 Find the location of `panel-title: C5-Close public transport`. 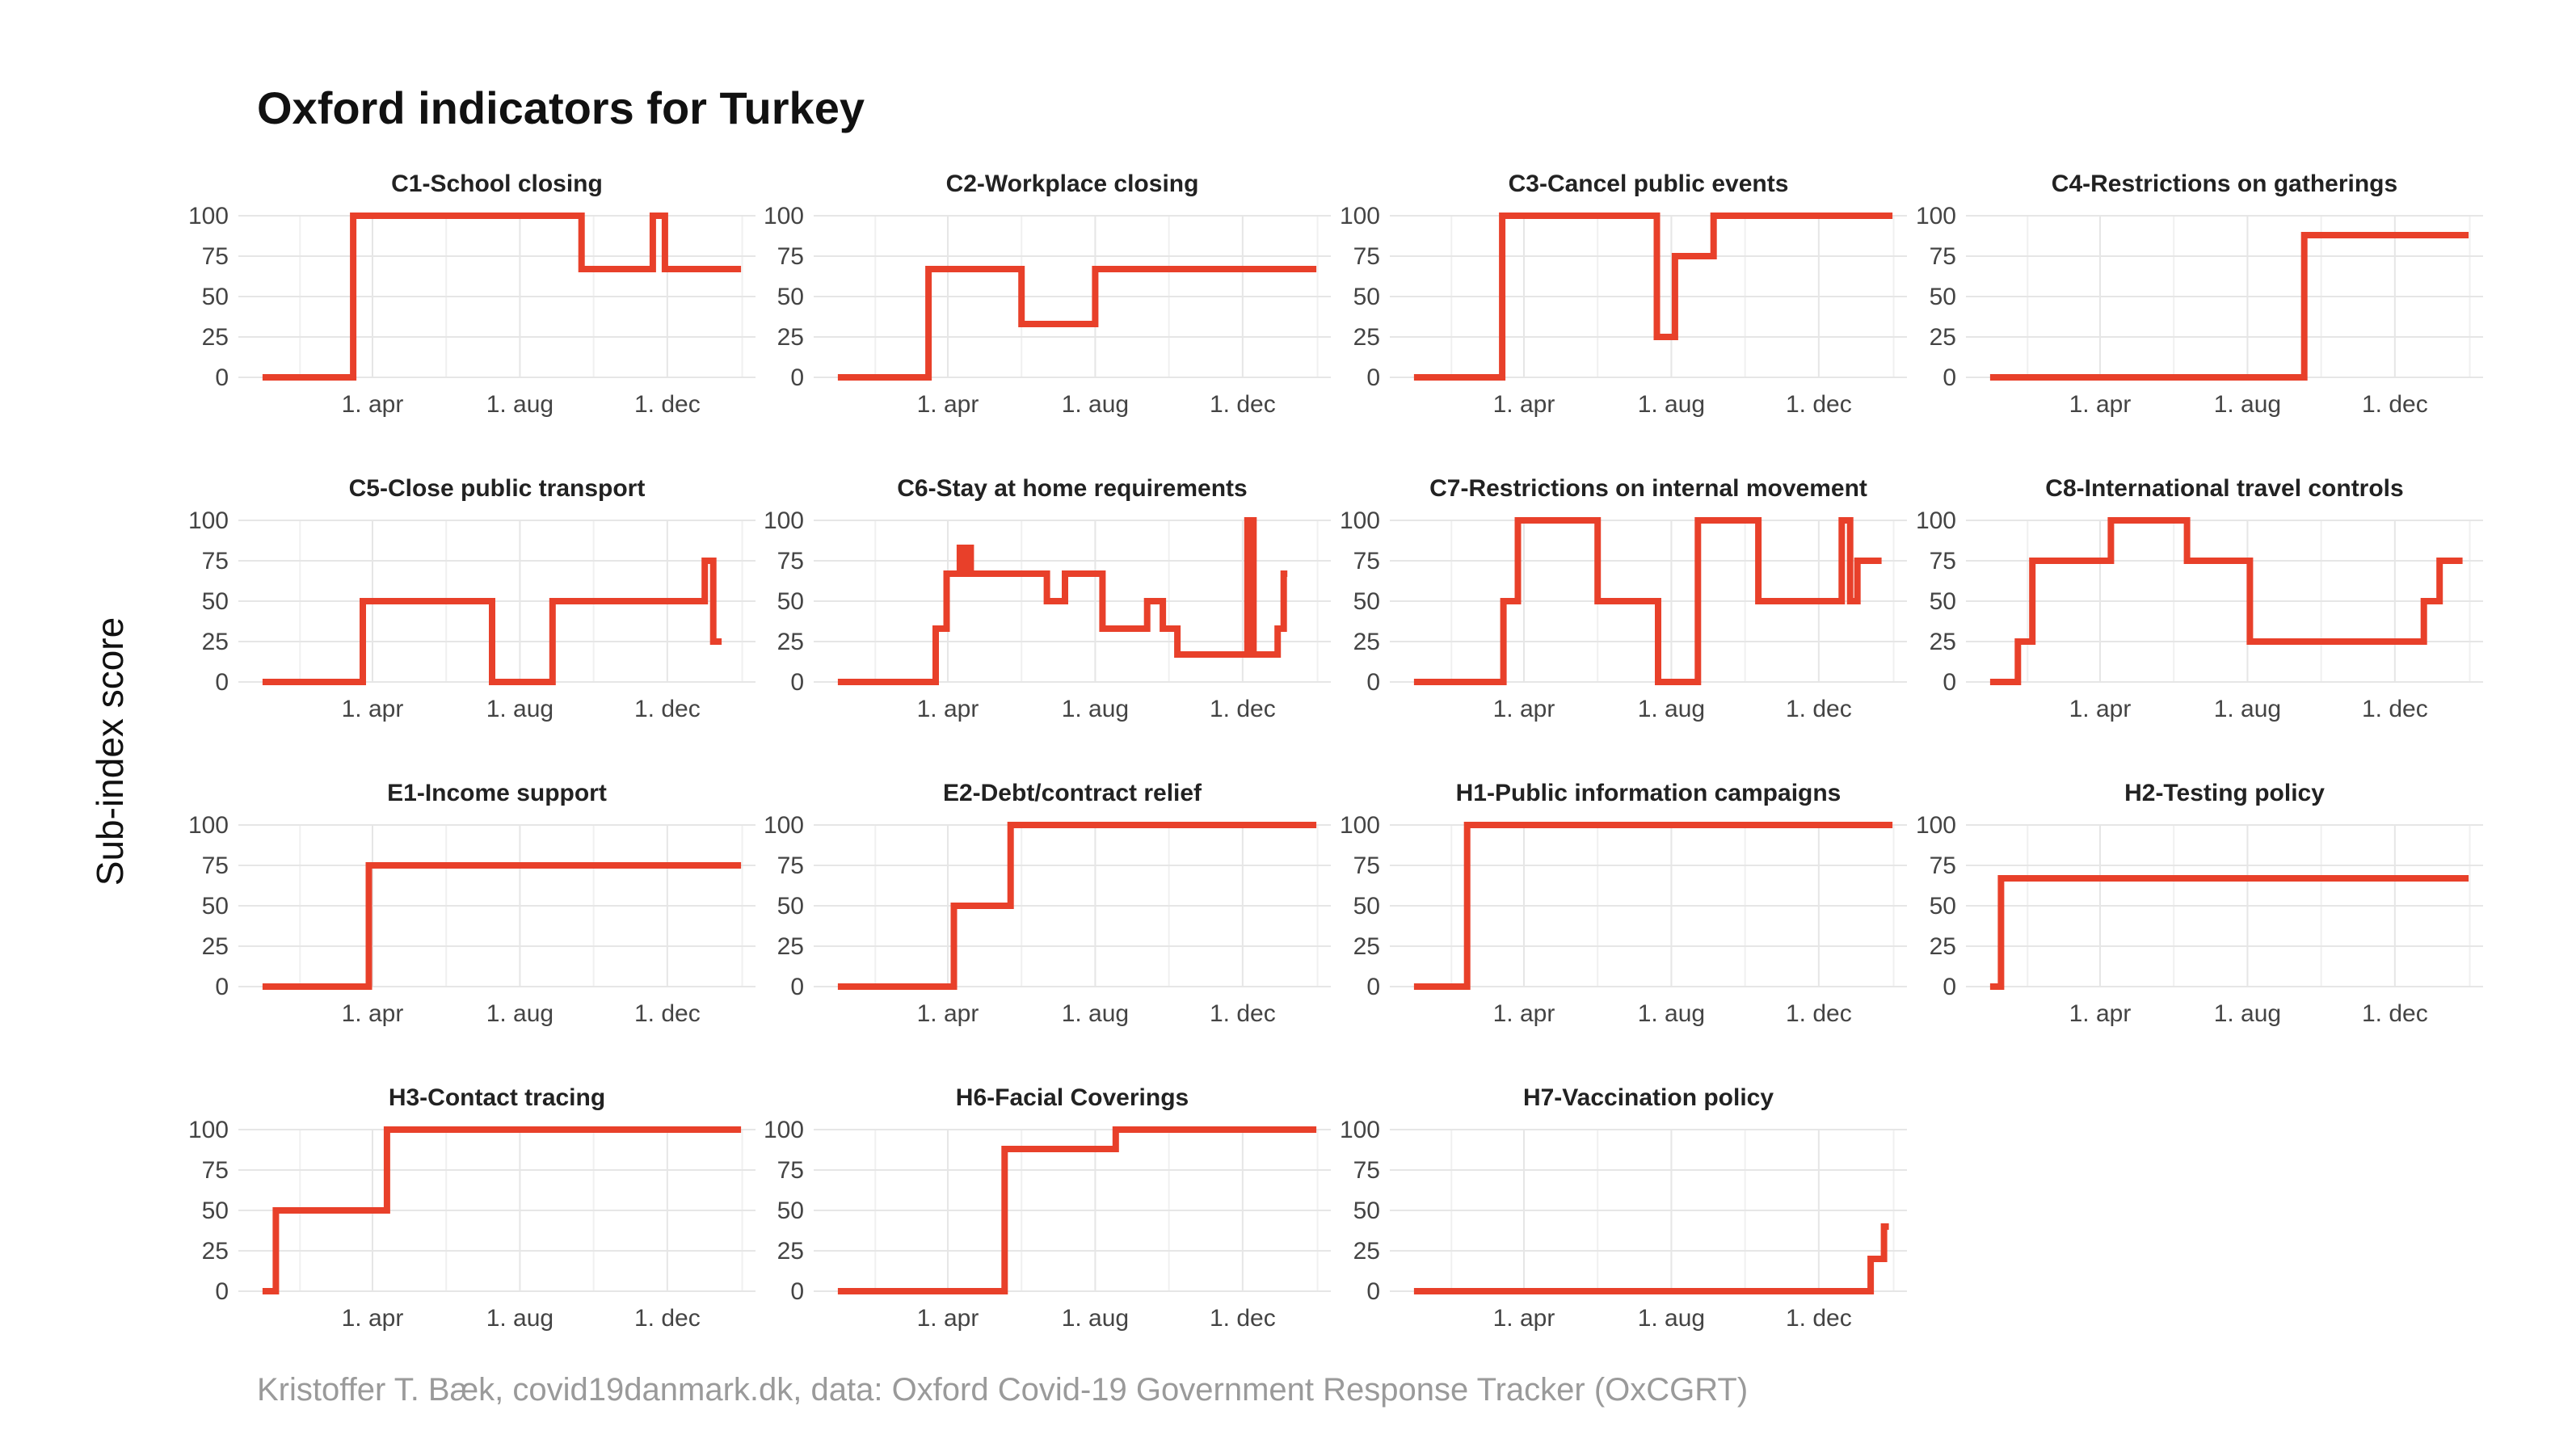

panel-title: C5-Close public transport is located at coordinates (497, 488).